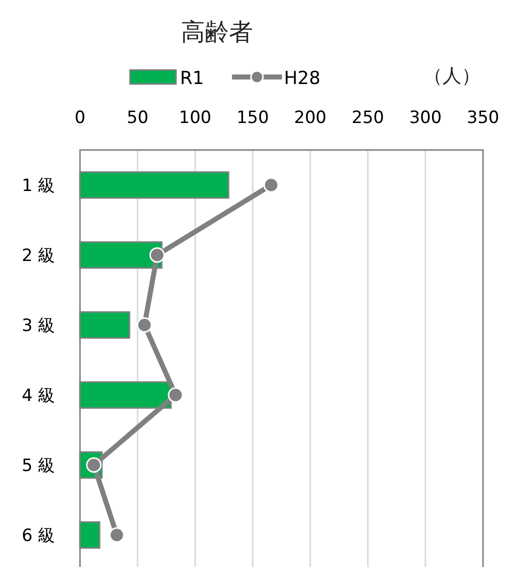 The height and width of the screenshot is (567, 509). What do you see at coordinates (425, 118) in the screenshot?
I see `x-tick-label: 300` at bounding box center [425, 118].